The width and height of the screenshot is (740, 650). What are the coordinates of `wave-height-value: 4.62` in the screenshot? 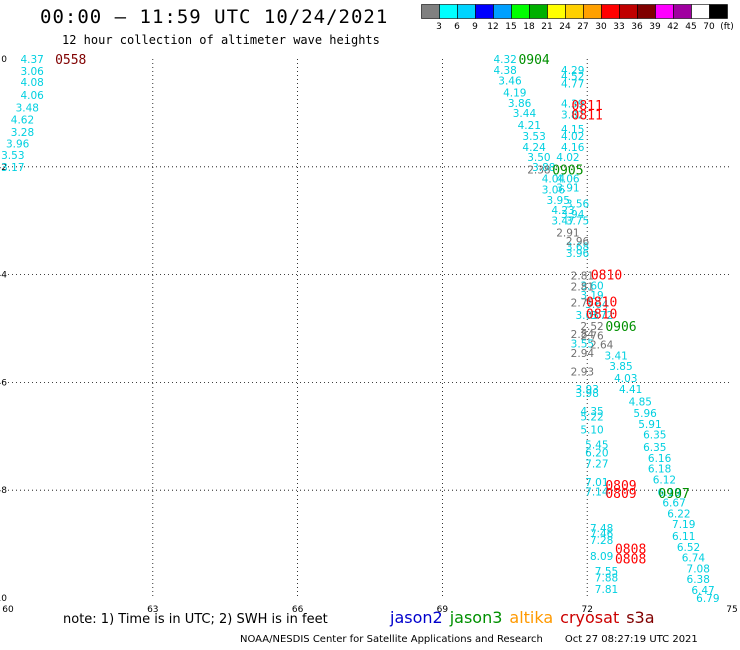 It's located at (22, 120).